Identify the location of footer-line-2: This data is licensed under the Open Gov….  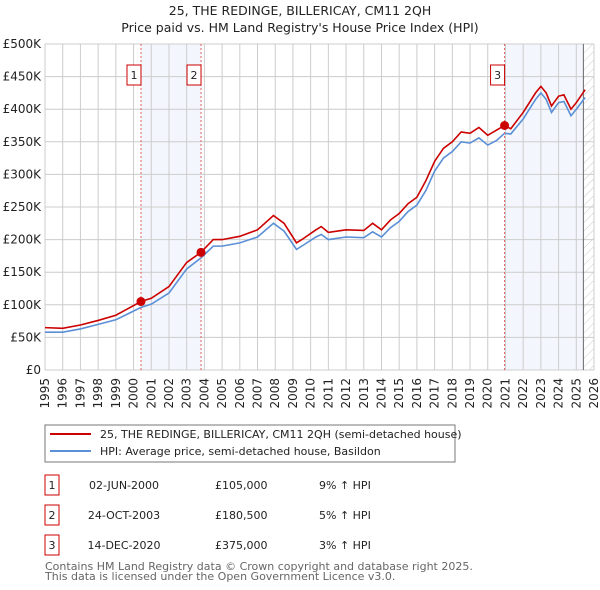
(219, 576).